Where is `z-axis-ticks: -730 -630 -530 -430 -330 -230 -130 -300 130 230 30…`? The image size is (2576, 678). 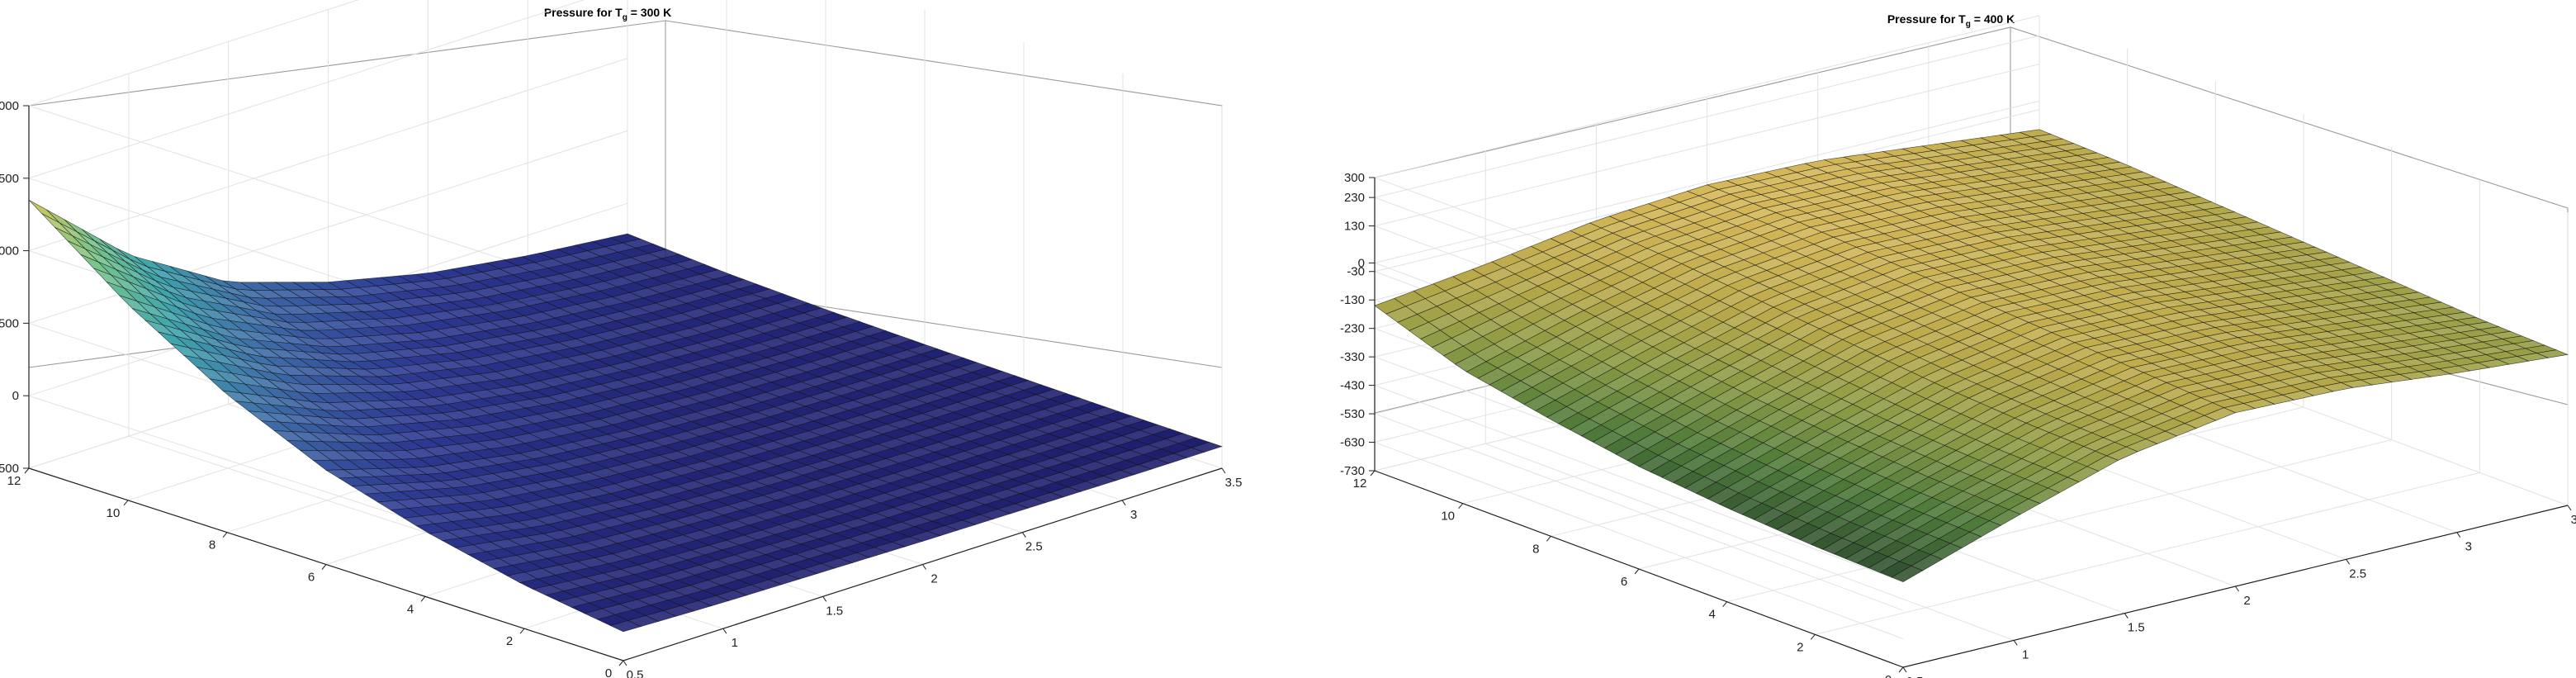 z-axis-ticks: -730 -630 -530 -430 -330 -230 -130 -300 130 230 30… is located at coordinates (1357, 324).